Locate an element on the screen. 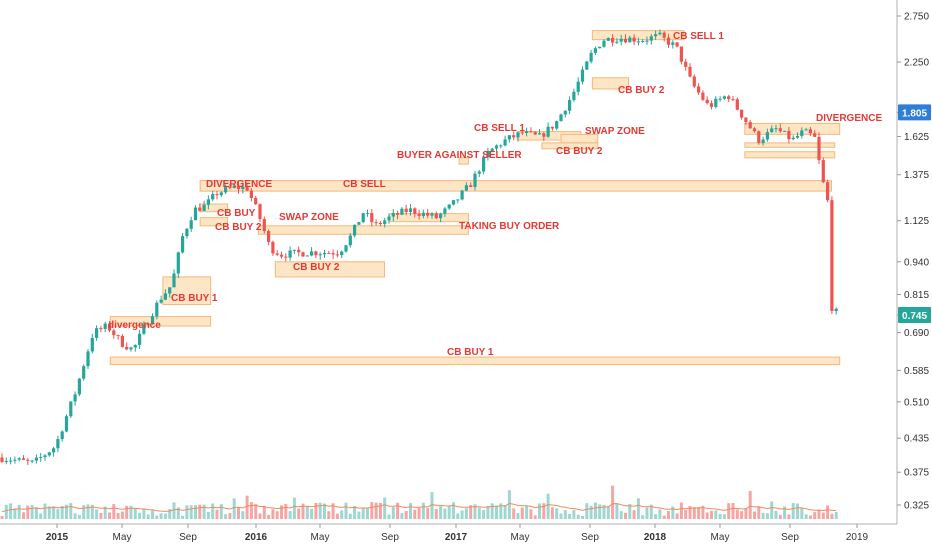 Image resolution: width=932 pixels, height=555 pixels. annotation-label: DIVERGENCE is located at coordinates (849, 118).